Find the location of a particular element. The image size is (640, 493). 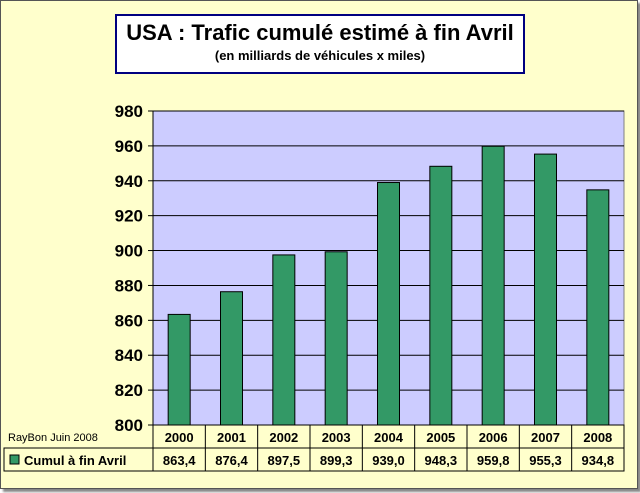

x-tick-label: 2002 is located at coordinates (283, 437).